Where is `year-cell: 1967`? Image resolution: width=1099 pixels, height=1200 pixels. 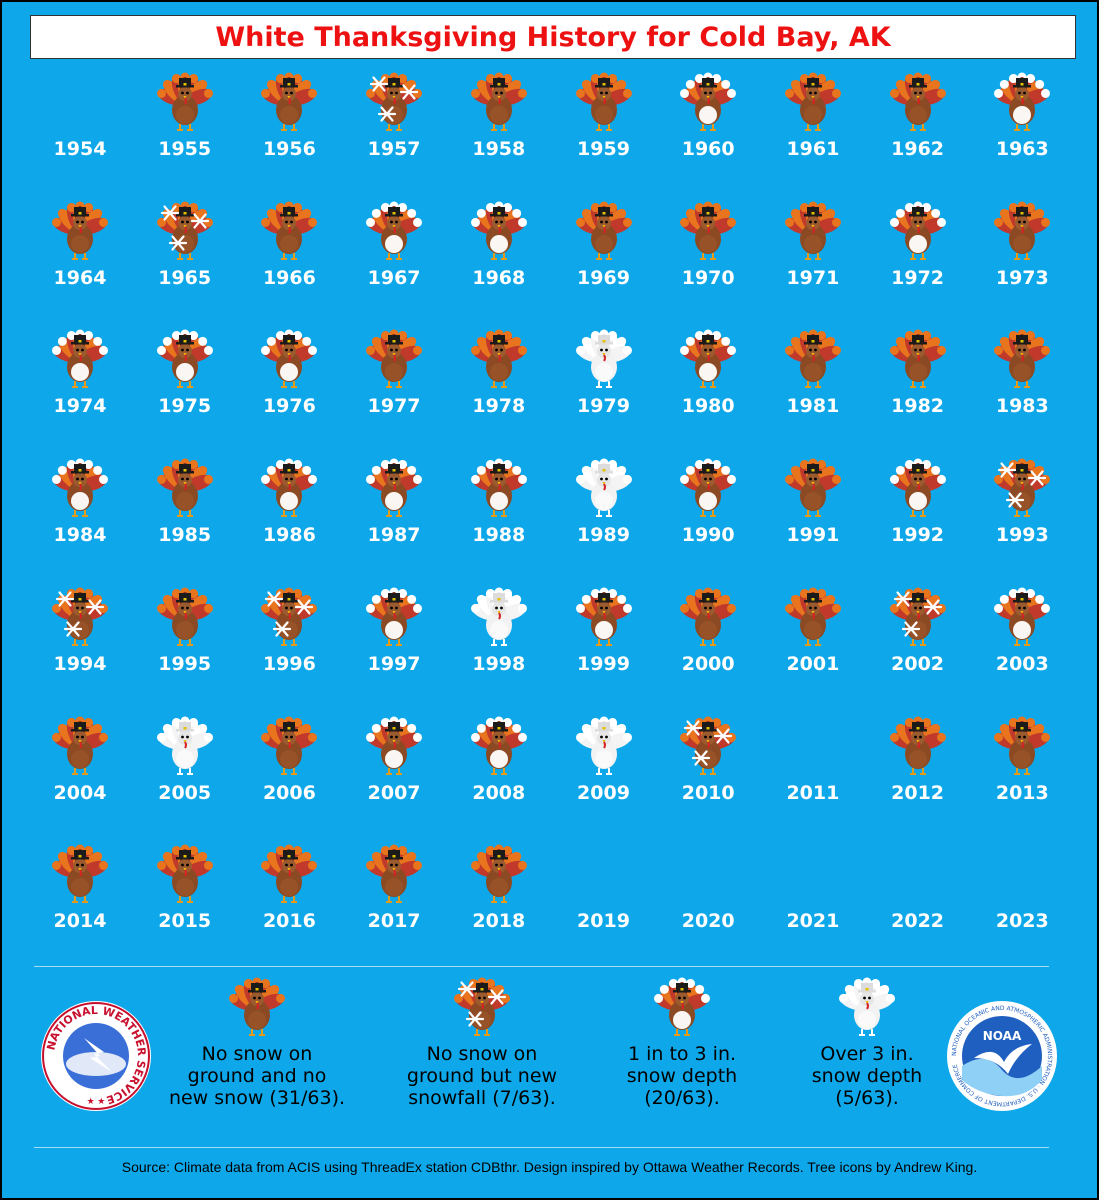
year-cell: 1967 is located at coordinates (394, 252).